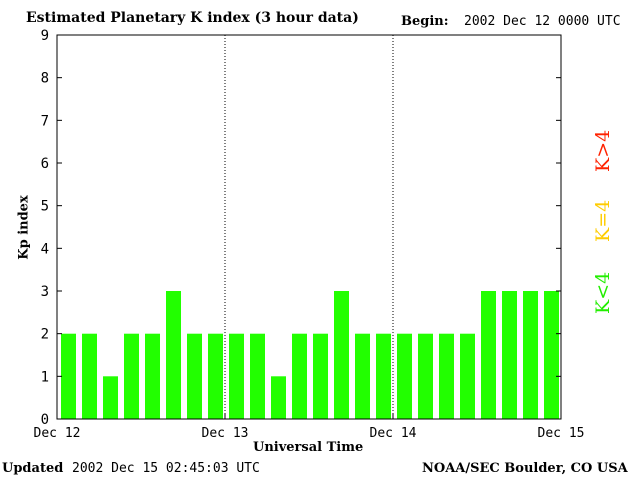  Describe the element at coordinates (45, 121) in the screenshot. I see `y-tick-label: 7` at that location.